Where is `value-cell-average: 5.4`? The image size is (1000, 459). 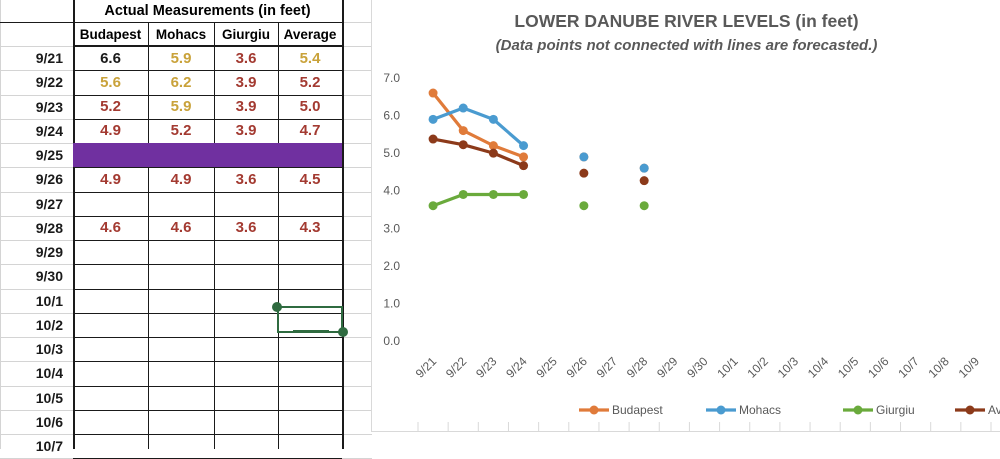
value-cell-average: 5.4 is located at coordinates (310, 58).